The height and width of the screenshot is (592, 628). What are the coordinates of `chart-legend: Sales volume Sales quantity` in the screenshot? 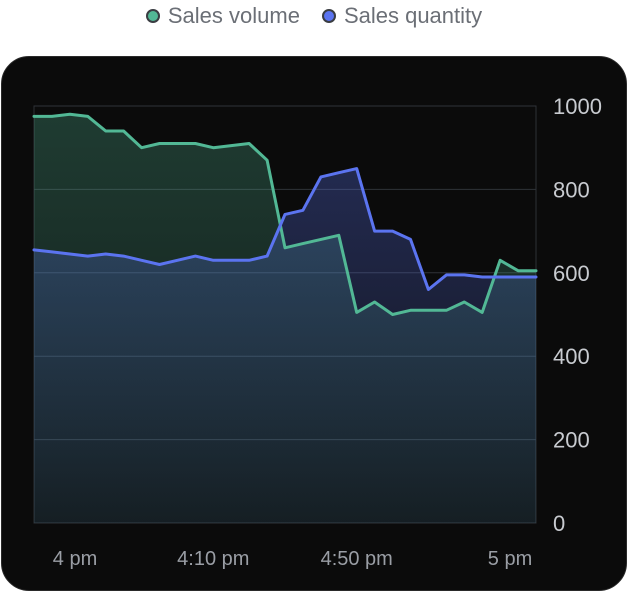 It's located at (314, 16).